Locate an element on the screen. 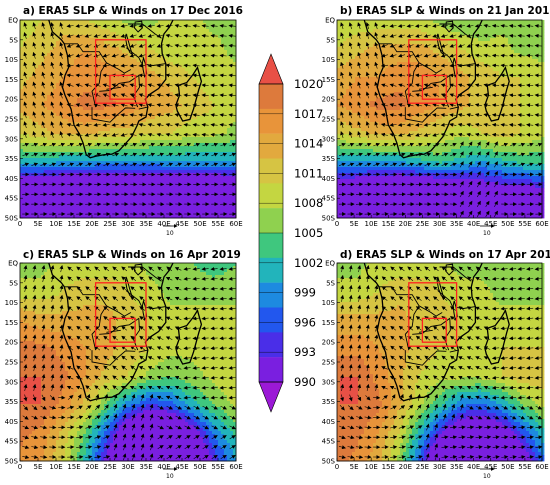  y-tick-label: 45S is located at coordinates (329, 199).